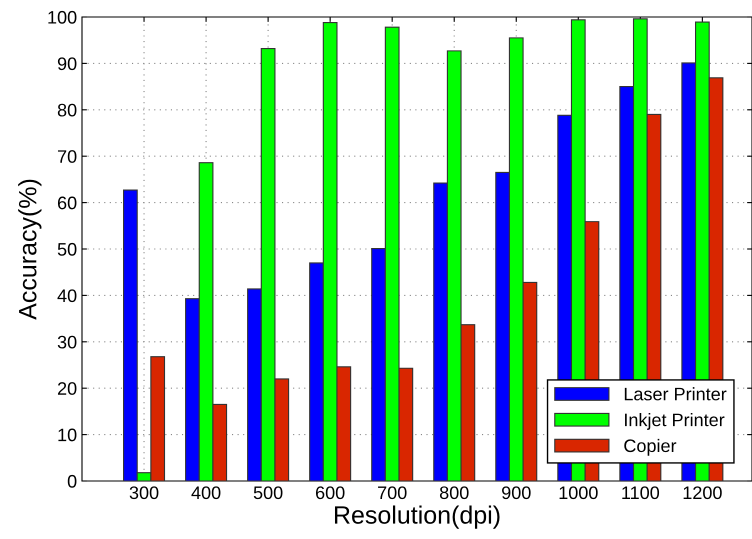 This screenshot has height=539, width=752. Describe the element at coordinates (579, 493) in the screenshot. I see `x-tick-label: 1000` at that location.